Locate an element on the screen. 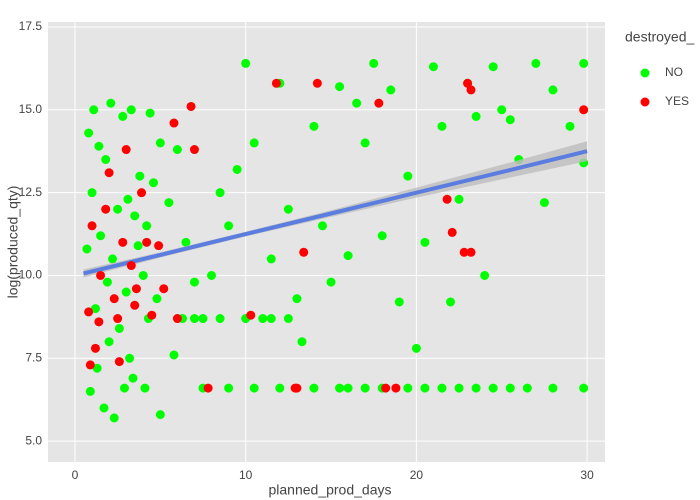 This screenshot has width=700, height=500. y-tick-label: 12.5 is located at coordinates (31, 192).